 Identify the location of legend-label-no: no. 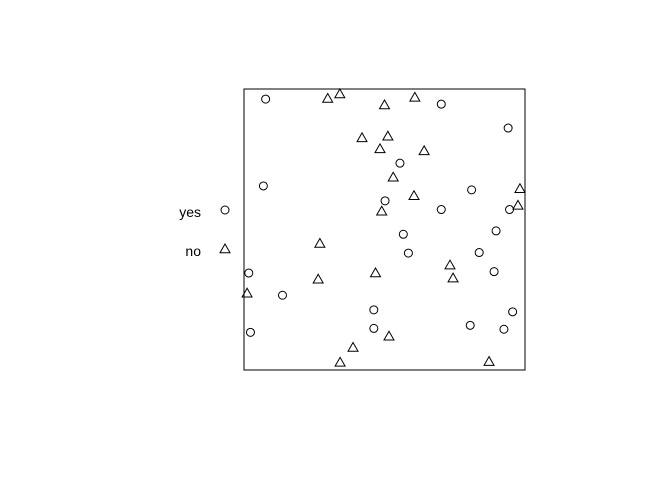
(193, 251).